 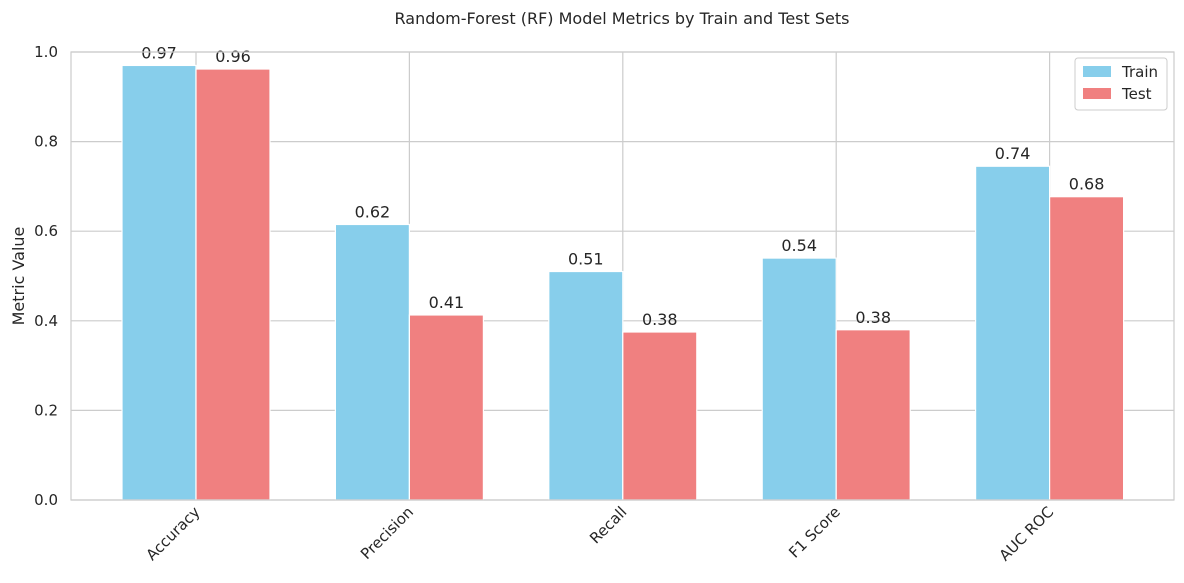 What do you see at coordinates (1097, 71) in the screenshot?
I see `legend-swatch-train` at bounding box center [1097, 71].